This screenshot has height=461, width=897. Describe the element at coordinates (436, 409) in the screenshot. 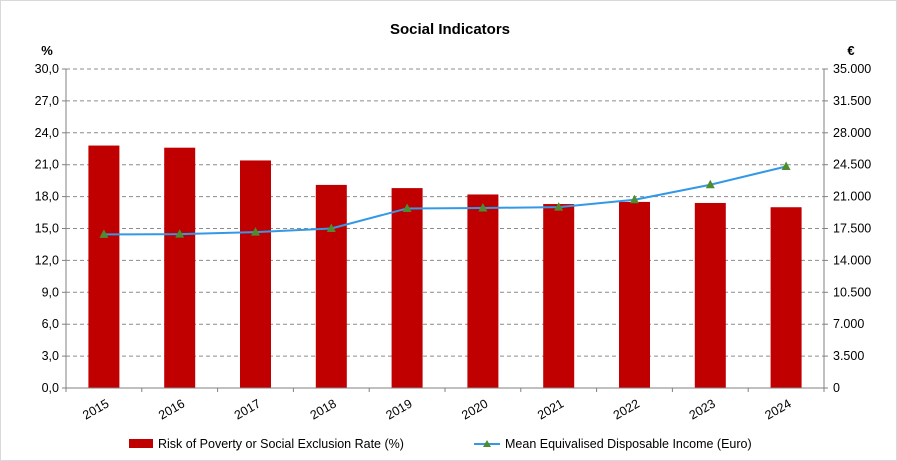

I see `x-axis-ticks: 2015 2016 2017 2018 2019 2020 2021 2022 2023 2024` at that location.